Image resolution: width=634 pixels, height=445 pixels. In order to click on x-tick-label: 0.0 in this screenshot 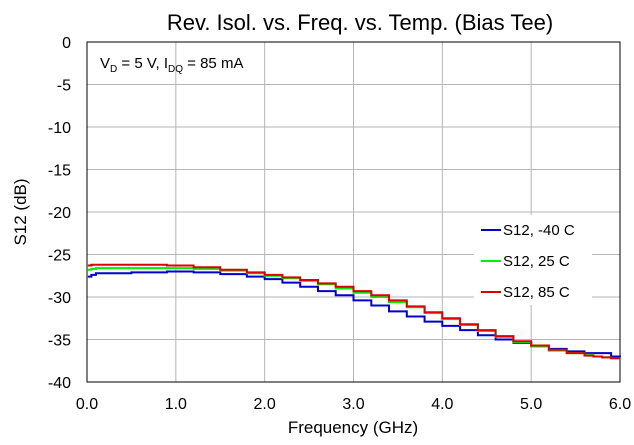, I will do `click(87, 404)`.